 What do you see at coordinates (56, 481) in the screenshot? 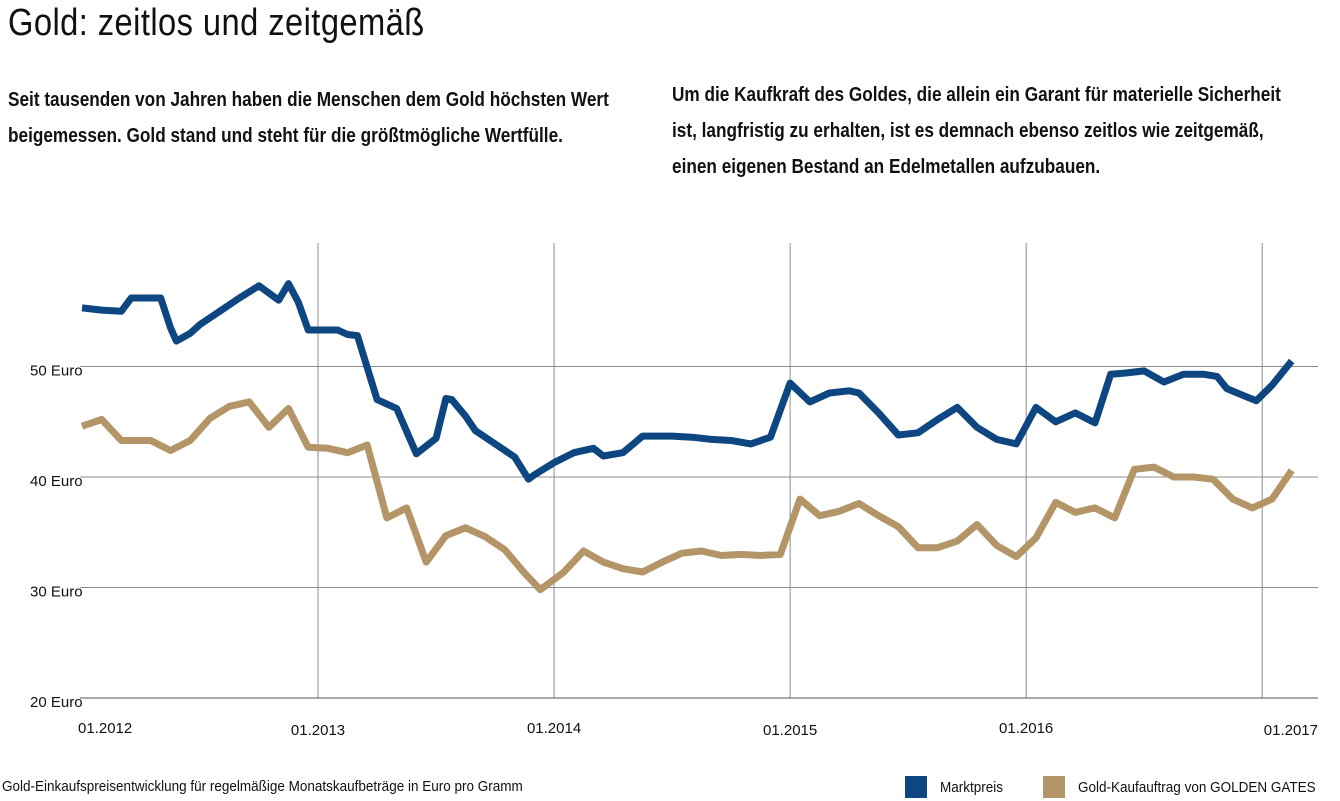
I see `y-tick-label: 40 Euro` at bounding box center [56, 481].